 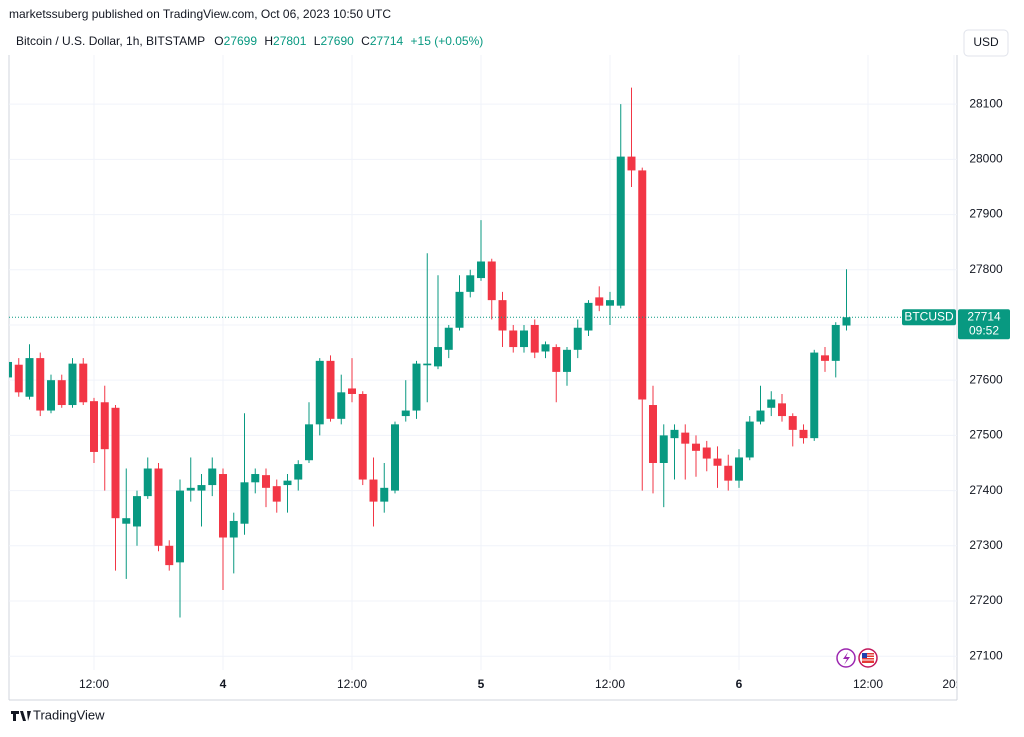 What do you see at coordinates (986, 435) in the screenshot?
I see `y-tick-label: 27500` at bounding box center [986, 435].